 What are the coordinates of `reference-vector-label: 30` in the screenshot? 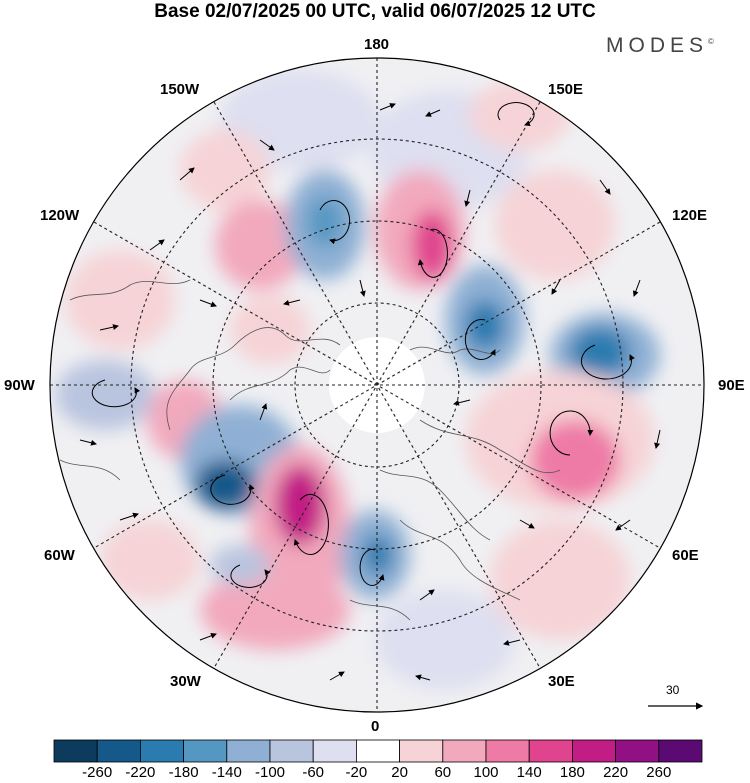 It's located at (673, 690).